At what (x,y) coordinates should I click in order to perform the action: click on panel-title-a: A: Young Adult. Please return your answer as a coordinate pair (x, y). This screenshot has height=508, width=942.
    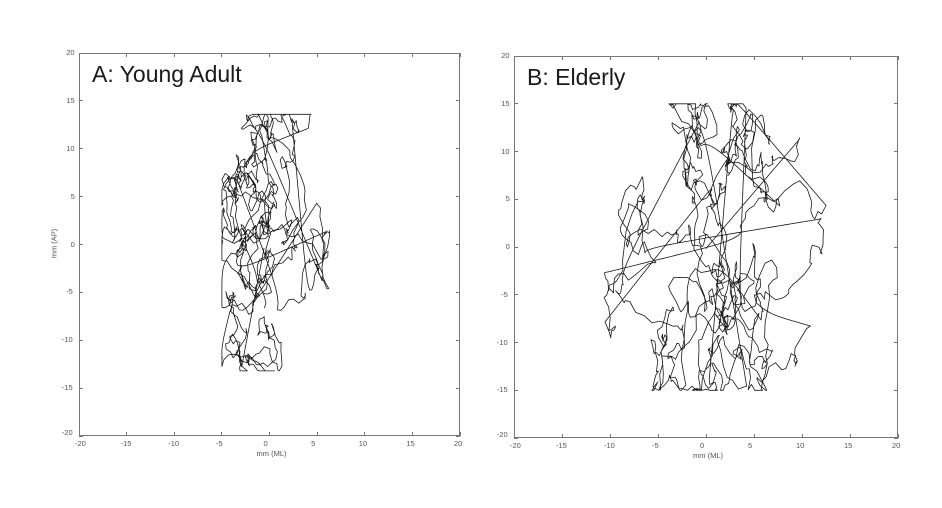
    Looking at the image, I should click on (167, 74).